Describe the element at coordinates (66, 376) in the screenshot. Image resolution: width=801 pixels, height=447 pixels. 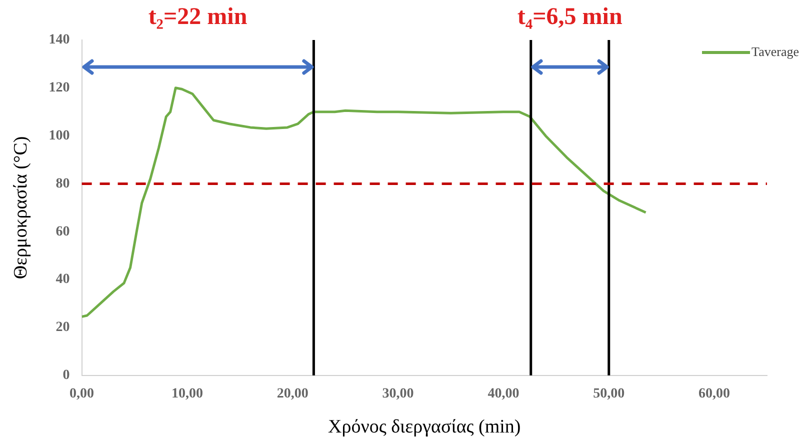
I see `y-tick-label: 0` at that location.